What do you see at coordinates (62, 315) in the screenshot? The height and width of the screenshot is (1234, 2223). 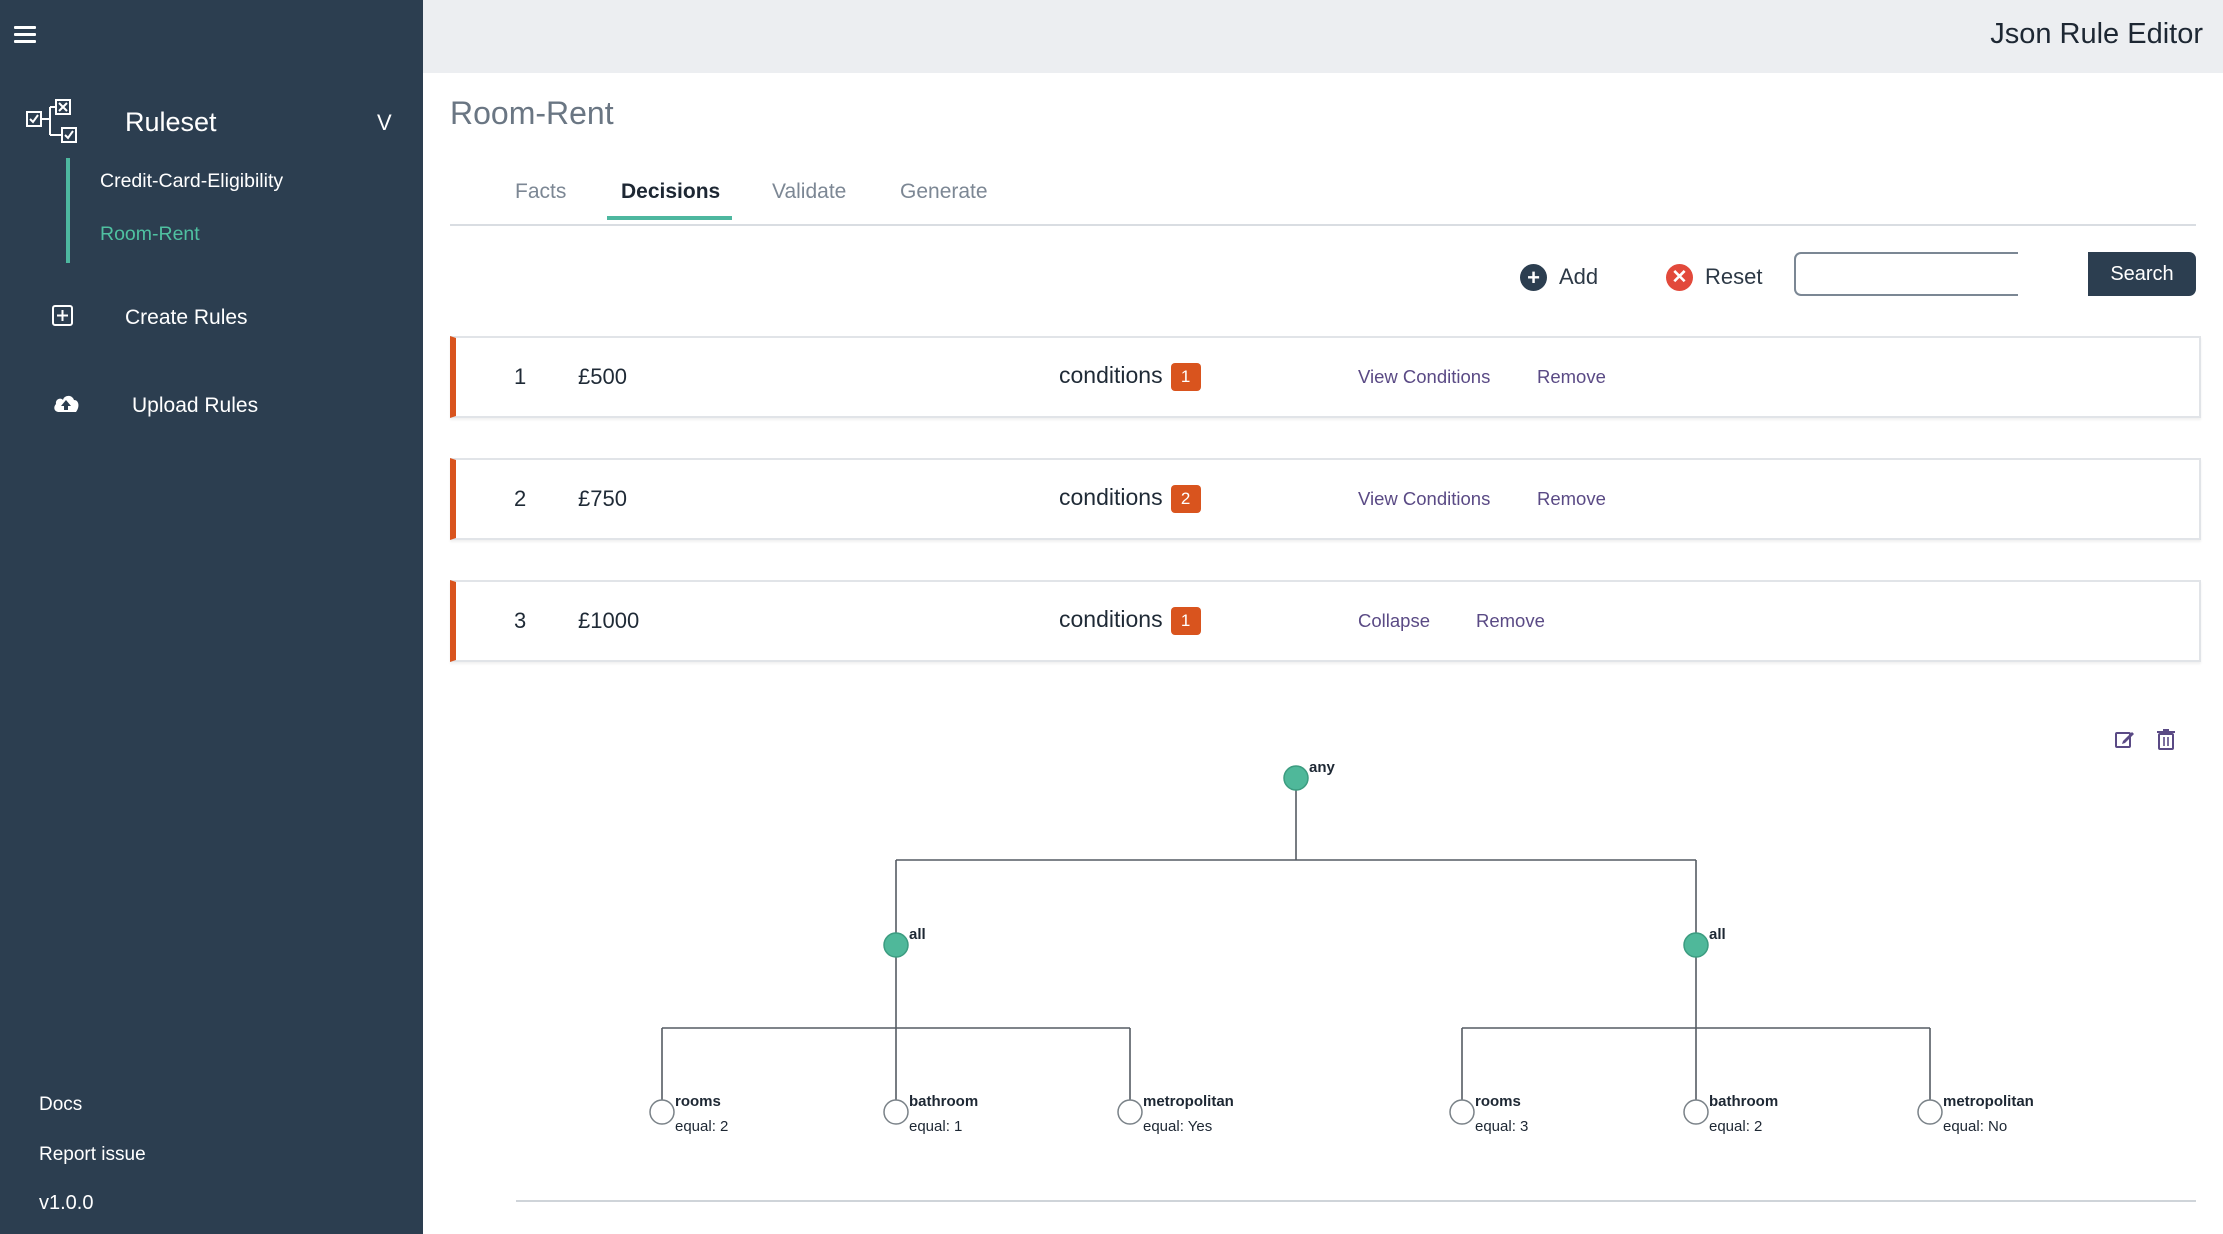 I see `plus-square-icon` at bounding box center [62, 315].